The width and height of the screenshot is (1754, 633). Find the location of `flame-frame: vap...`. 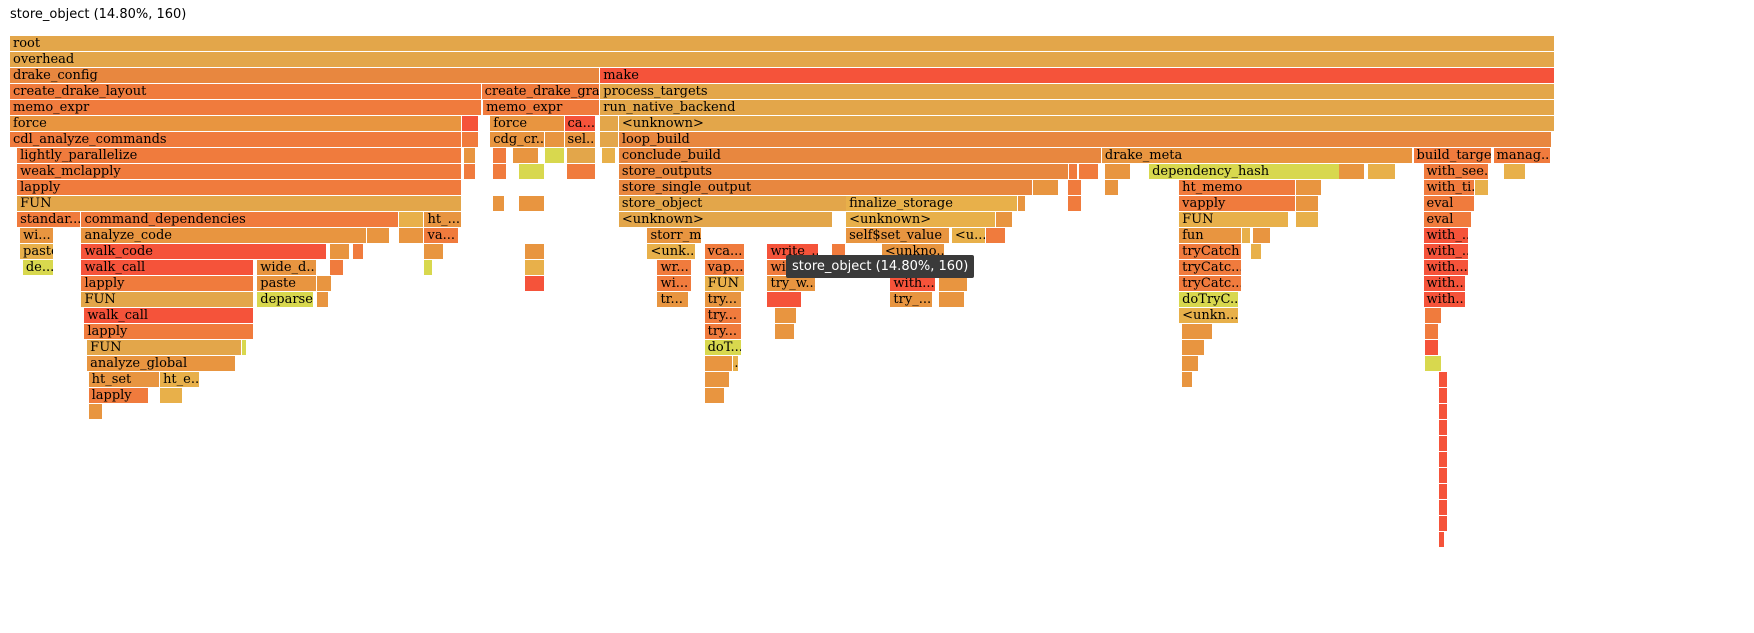

flame-frame: vap... is located at coordinates (724, 267).